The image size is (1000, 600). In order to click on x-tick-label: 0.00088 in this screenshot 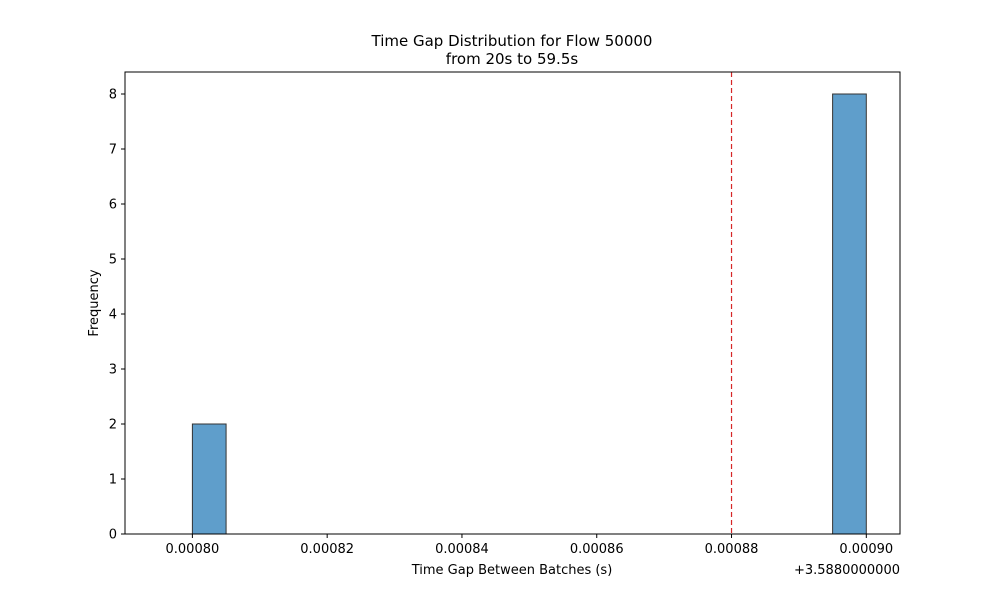, I will do `click(732, 549)`.